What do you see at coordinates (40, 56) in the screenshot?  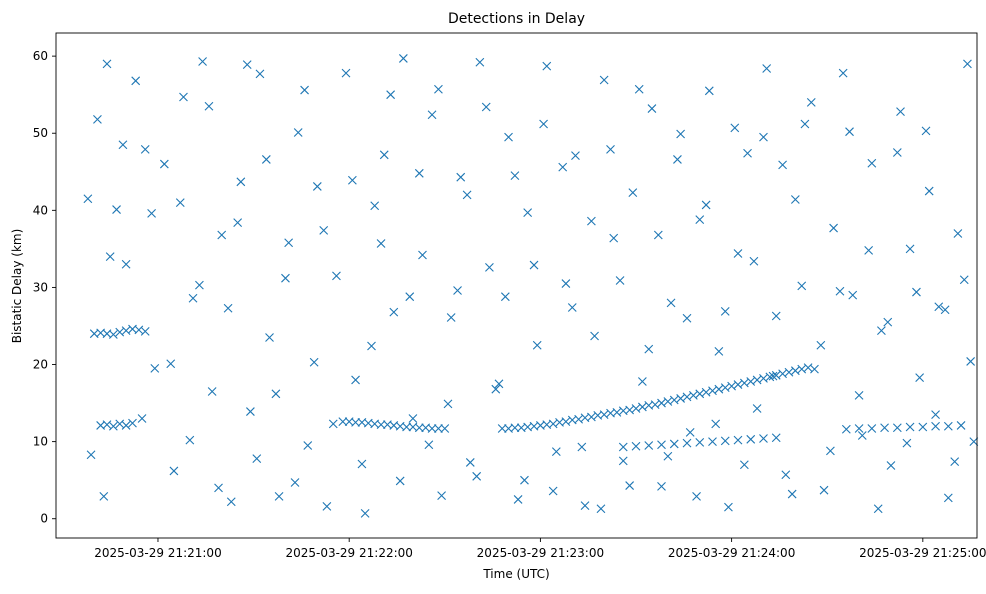 I see `y-tick-label: 60` at bounding box center [40, 56].